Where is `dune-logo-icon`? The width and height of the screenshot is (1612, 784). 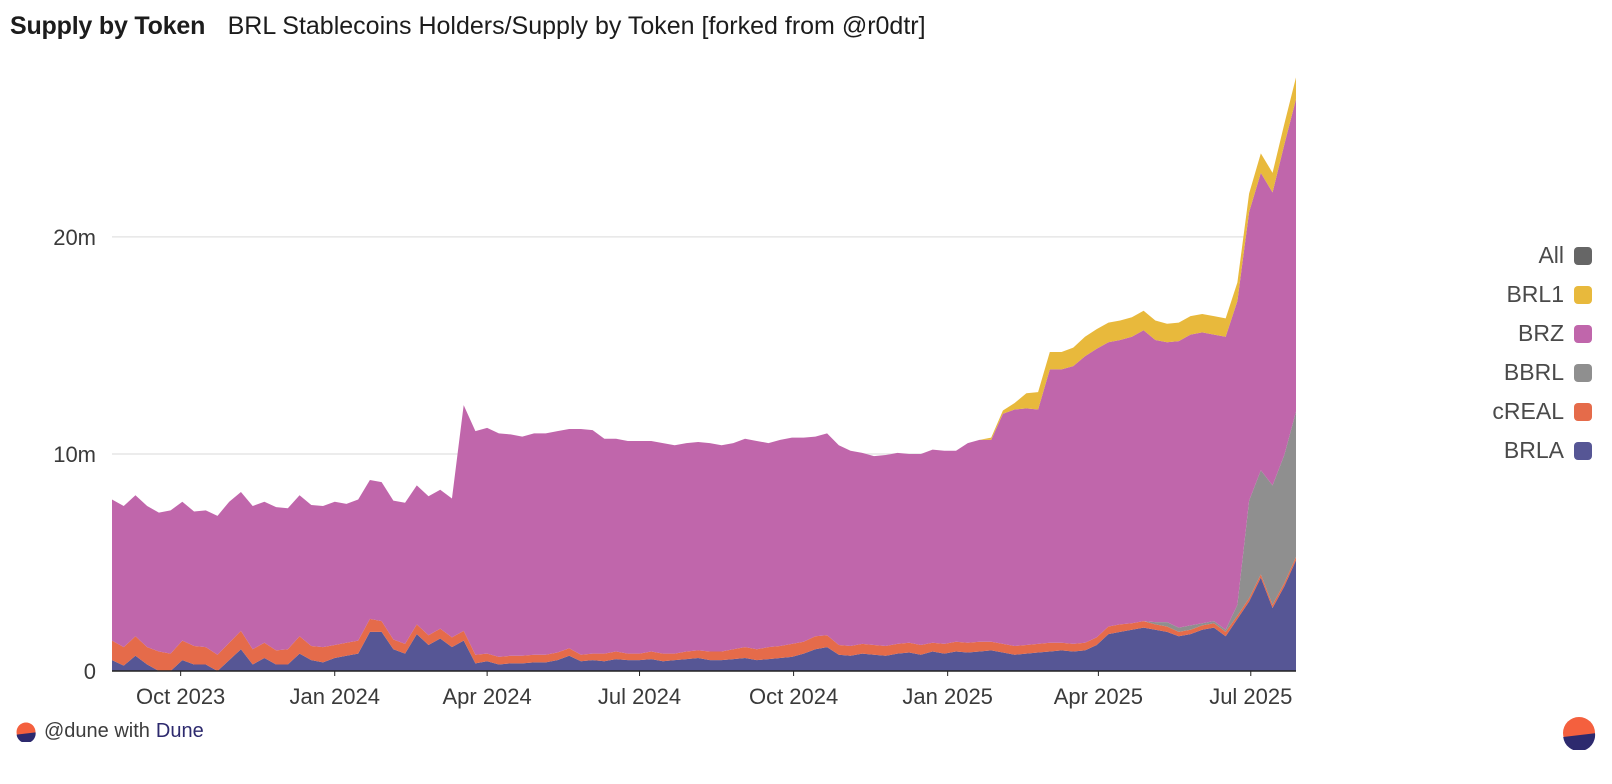 dune-logo-icon is located at coordinates (26, 732).